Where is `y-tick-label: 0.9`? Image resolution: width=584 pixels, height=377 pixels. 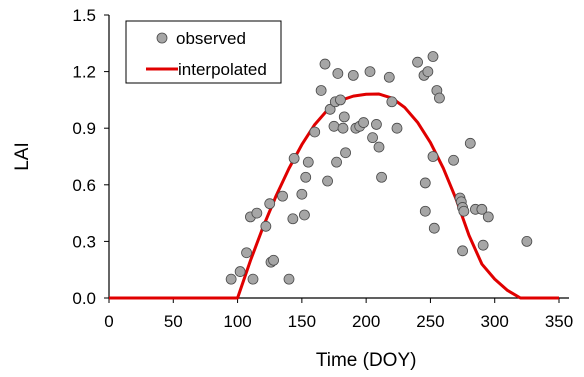
y-tick-label: 0.9 is located at coordinates (84, 128).